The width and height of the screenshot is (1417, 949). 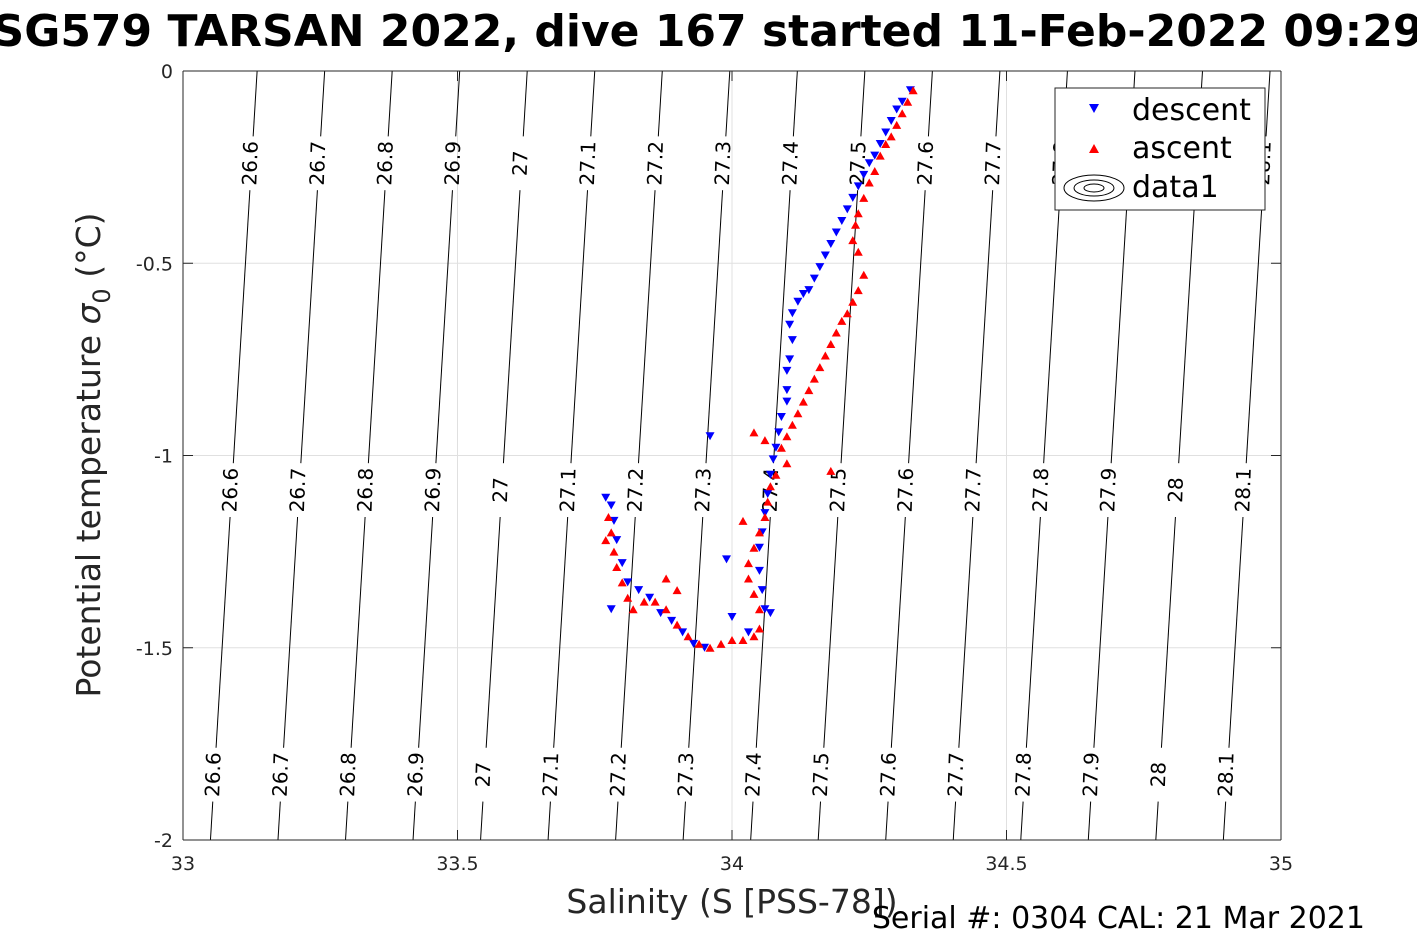 I want to click on isopycnal-label: 26.9, so click(x=453, y=163).